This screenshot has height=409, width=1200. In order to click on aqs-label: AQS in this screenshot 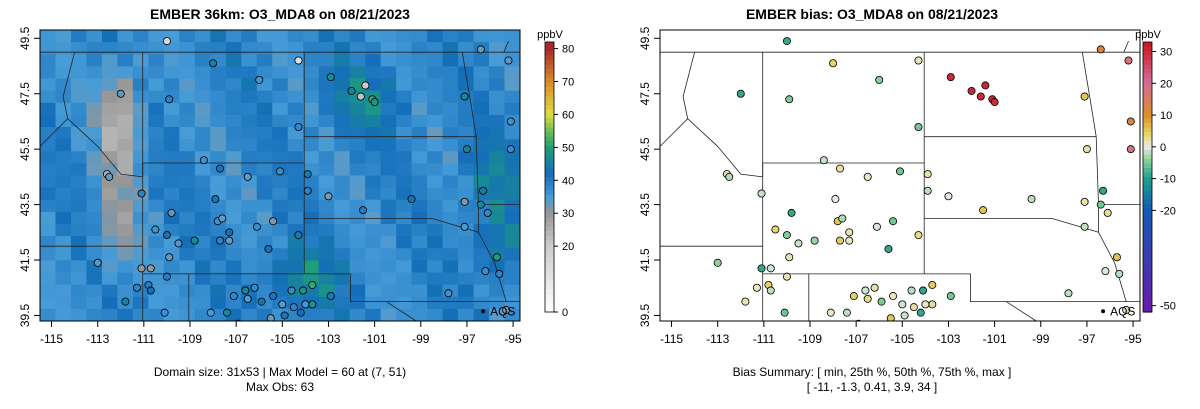, I will do `click(502, 311)`.